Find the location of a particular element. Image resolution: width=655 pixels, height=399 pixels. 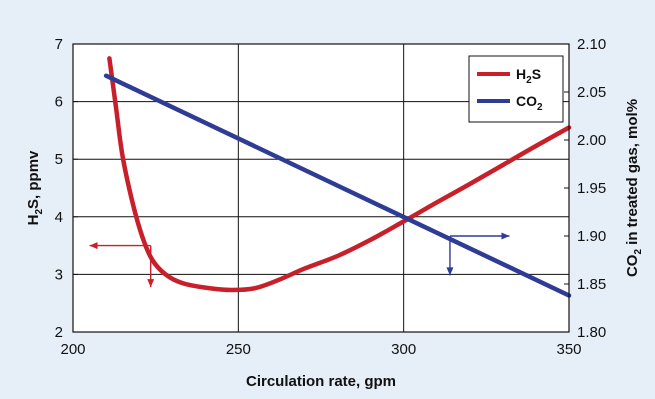

axis-indicator-arrows is located at coordinates (299, 260).